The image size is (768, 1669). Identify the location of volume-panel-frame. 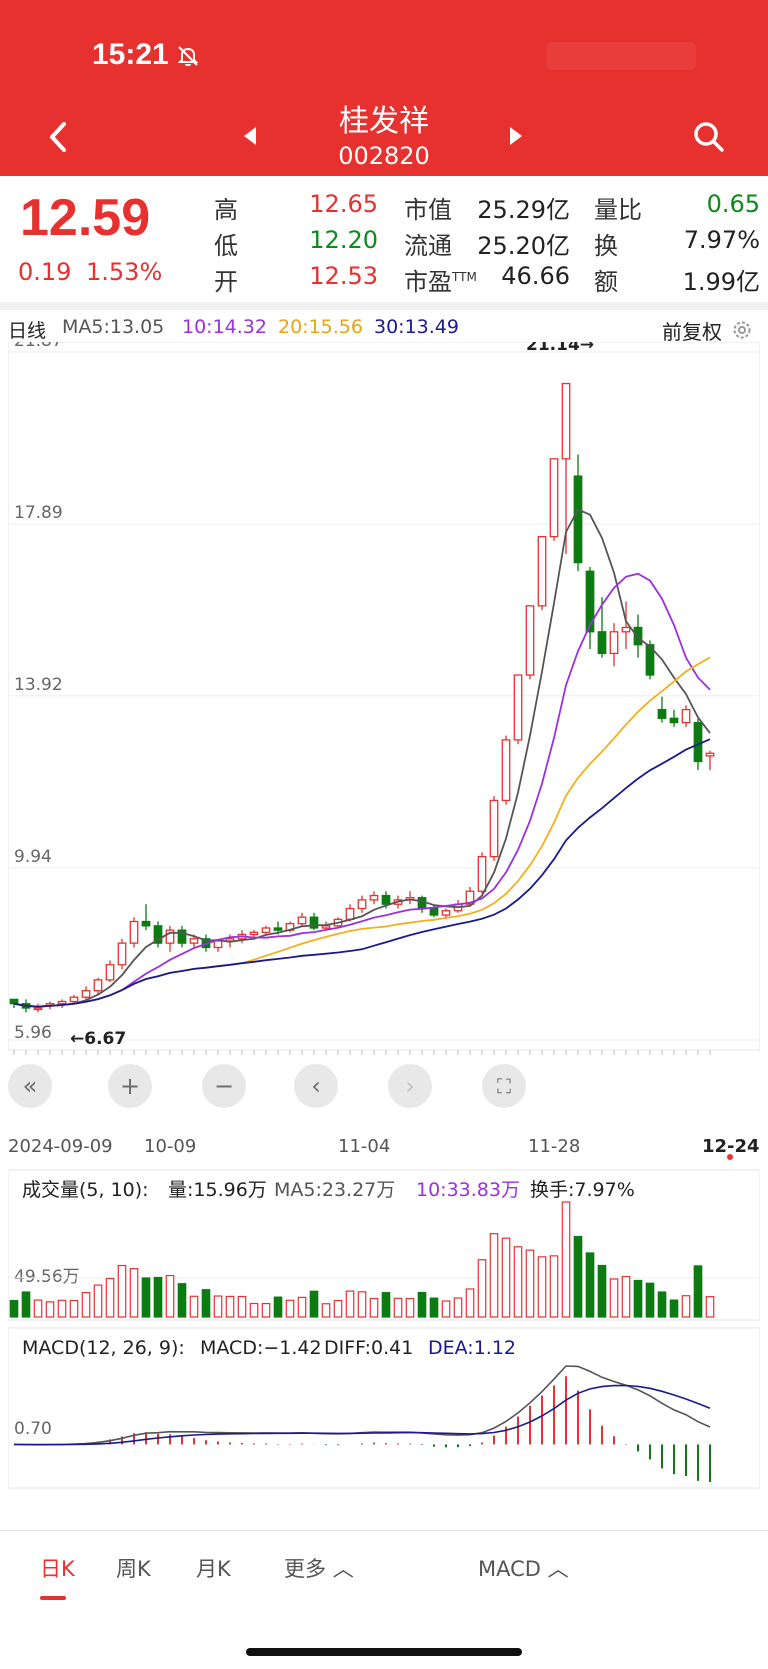
(384, 1245).